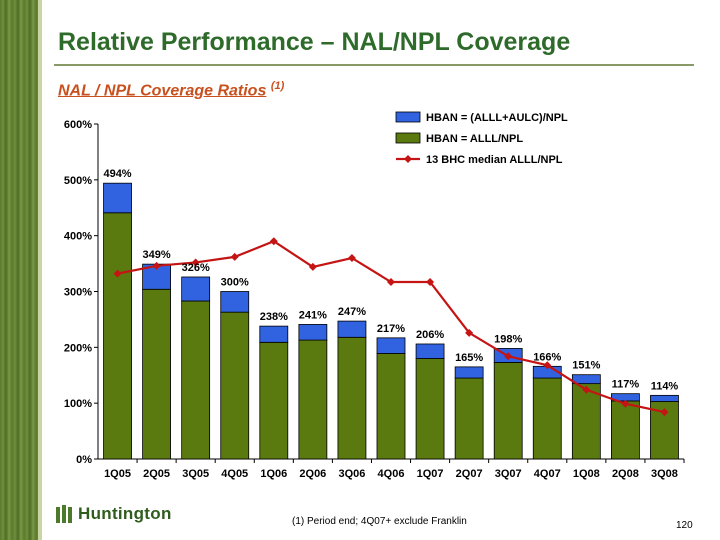 The width and height of the screenshot is (720, 540). Describe the element at coordinates (78, 237) in the screenshot. I see `y-tick-label: 400%` at that location.